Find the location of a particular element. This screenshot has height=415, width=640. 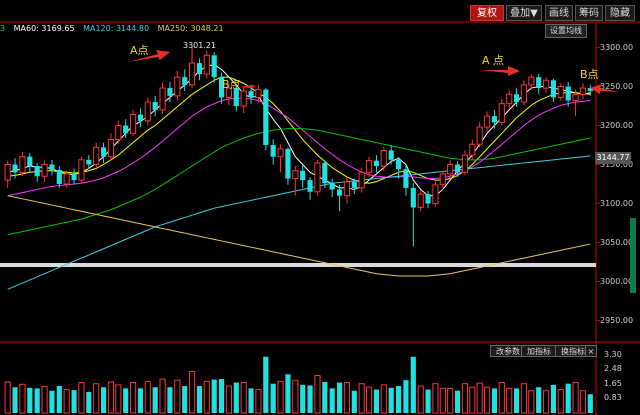

switch-indicator-button: 换指标 is located at coordinates (573, 351).